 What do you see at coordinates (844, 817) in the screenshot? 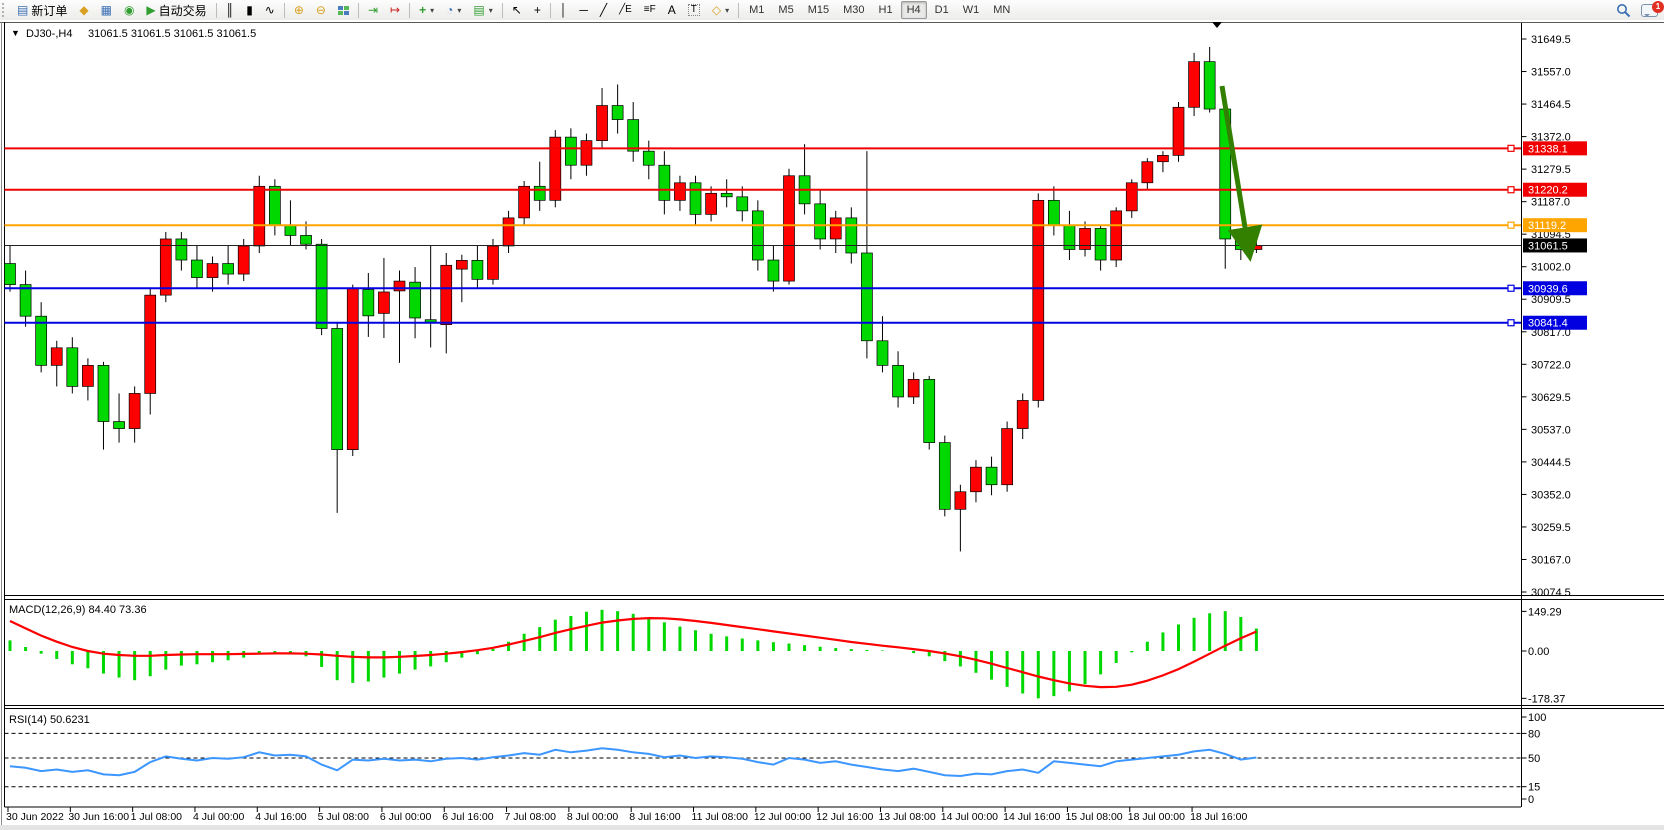
I see `time-axis-label: 12 Jul 16:00` at bounding box center [844, 817].